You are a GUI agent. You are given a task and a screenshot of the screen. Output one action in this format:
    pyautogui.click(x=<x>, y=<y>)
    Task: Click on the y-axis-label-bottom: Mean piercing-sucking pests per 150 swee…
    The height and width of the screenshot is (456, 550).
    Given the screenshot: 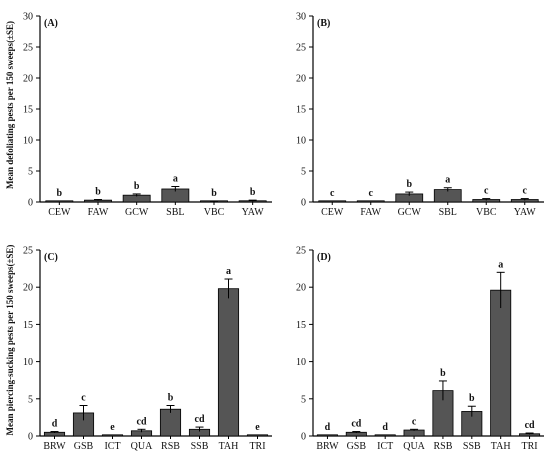 What is the action you would take?
    pyautogui.click(x=10, y=340)
    